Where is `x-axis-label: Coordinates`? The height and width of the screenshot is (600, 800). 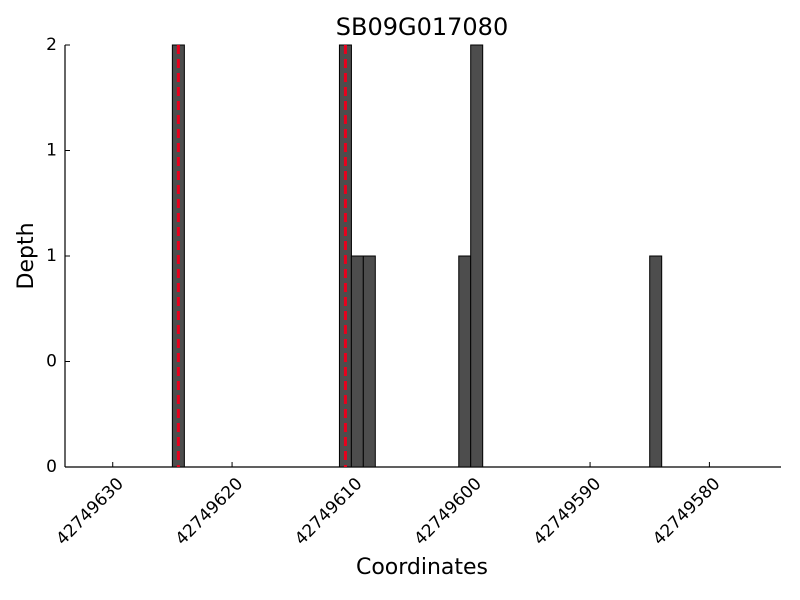 x-axis-label: Coordinates is located at coordinates (422, 567).